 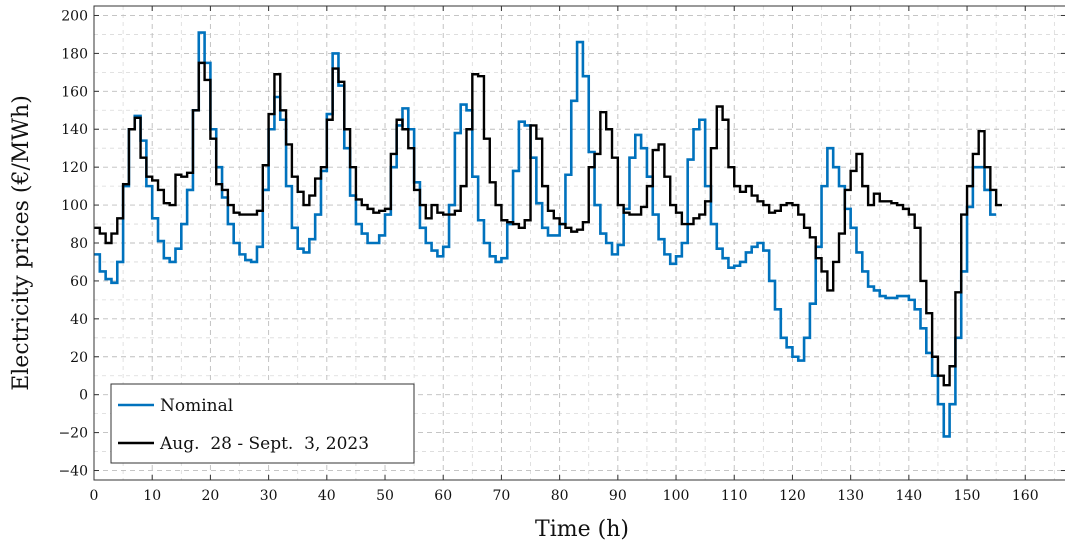 What do you see at coordinates (74, 16) in the screenshot?
I see `y-tick-label: 200` at bounding box center [74, 16].